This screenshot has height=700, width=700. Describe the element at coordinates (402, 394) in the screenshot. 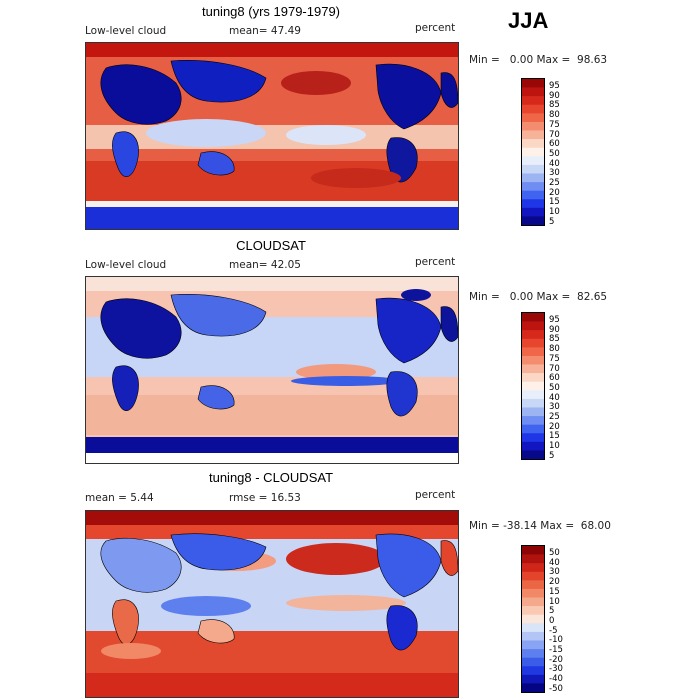

I see `south-america-land` at that location.